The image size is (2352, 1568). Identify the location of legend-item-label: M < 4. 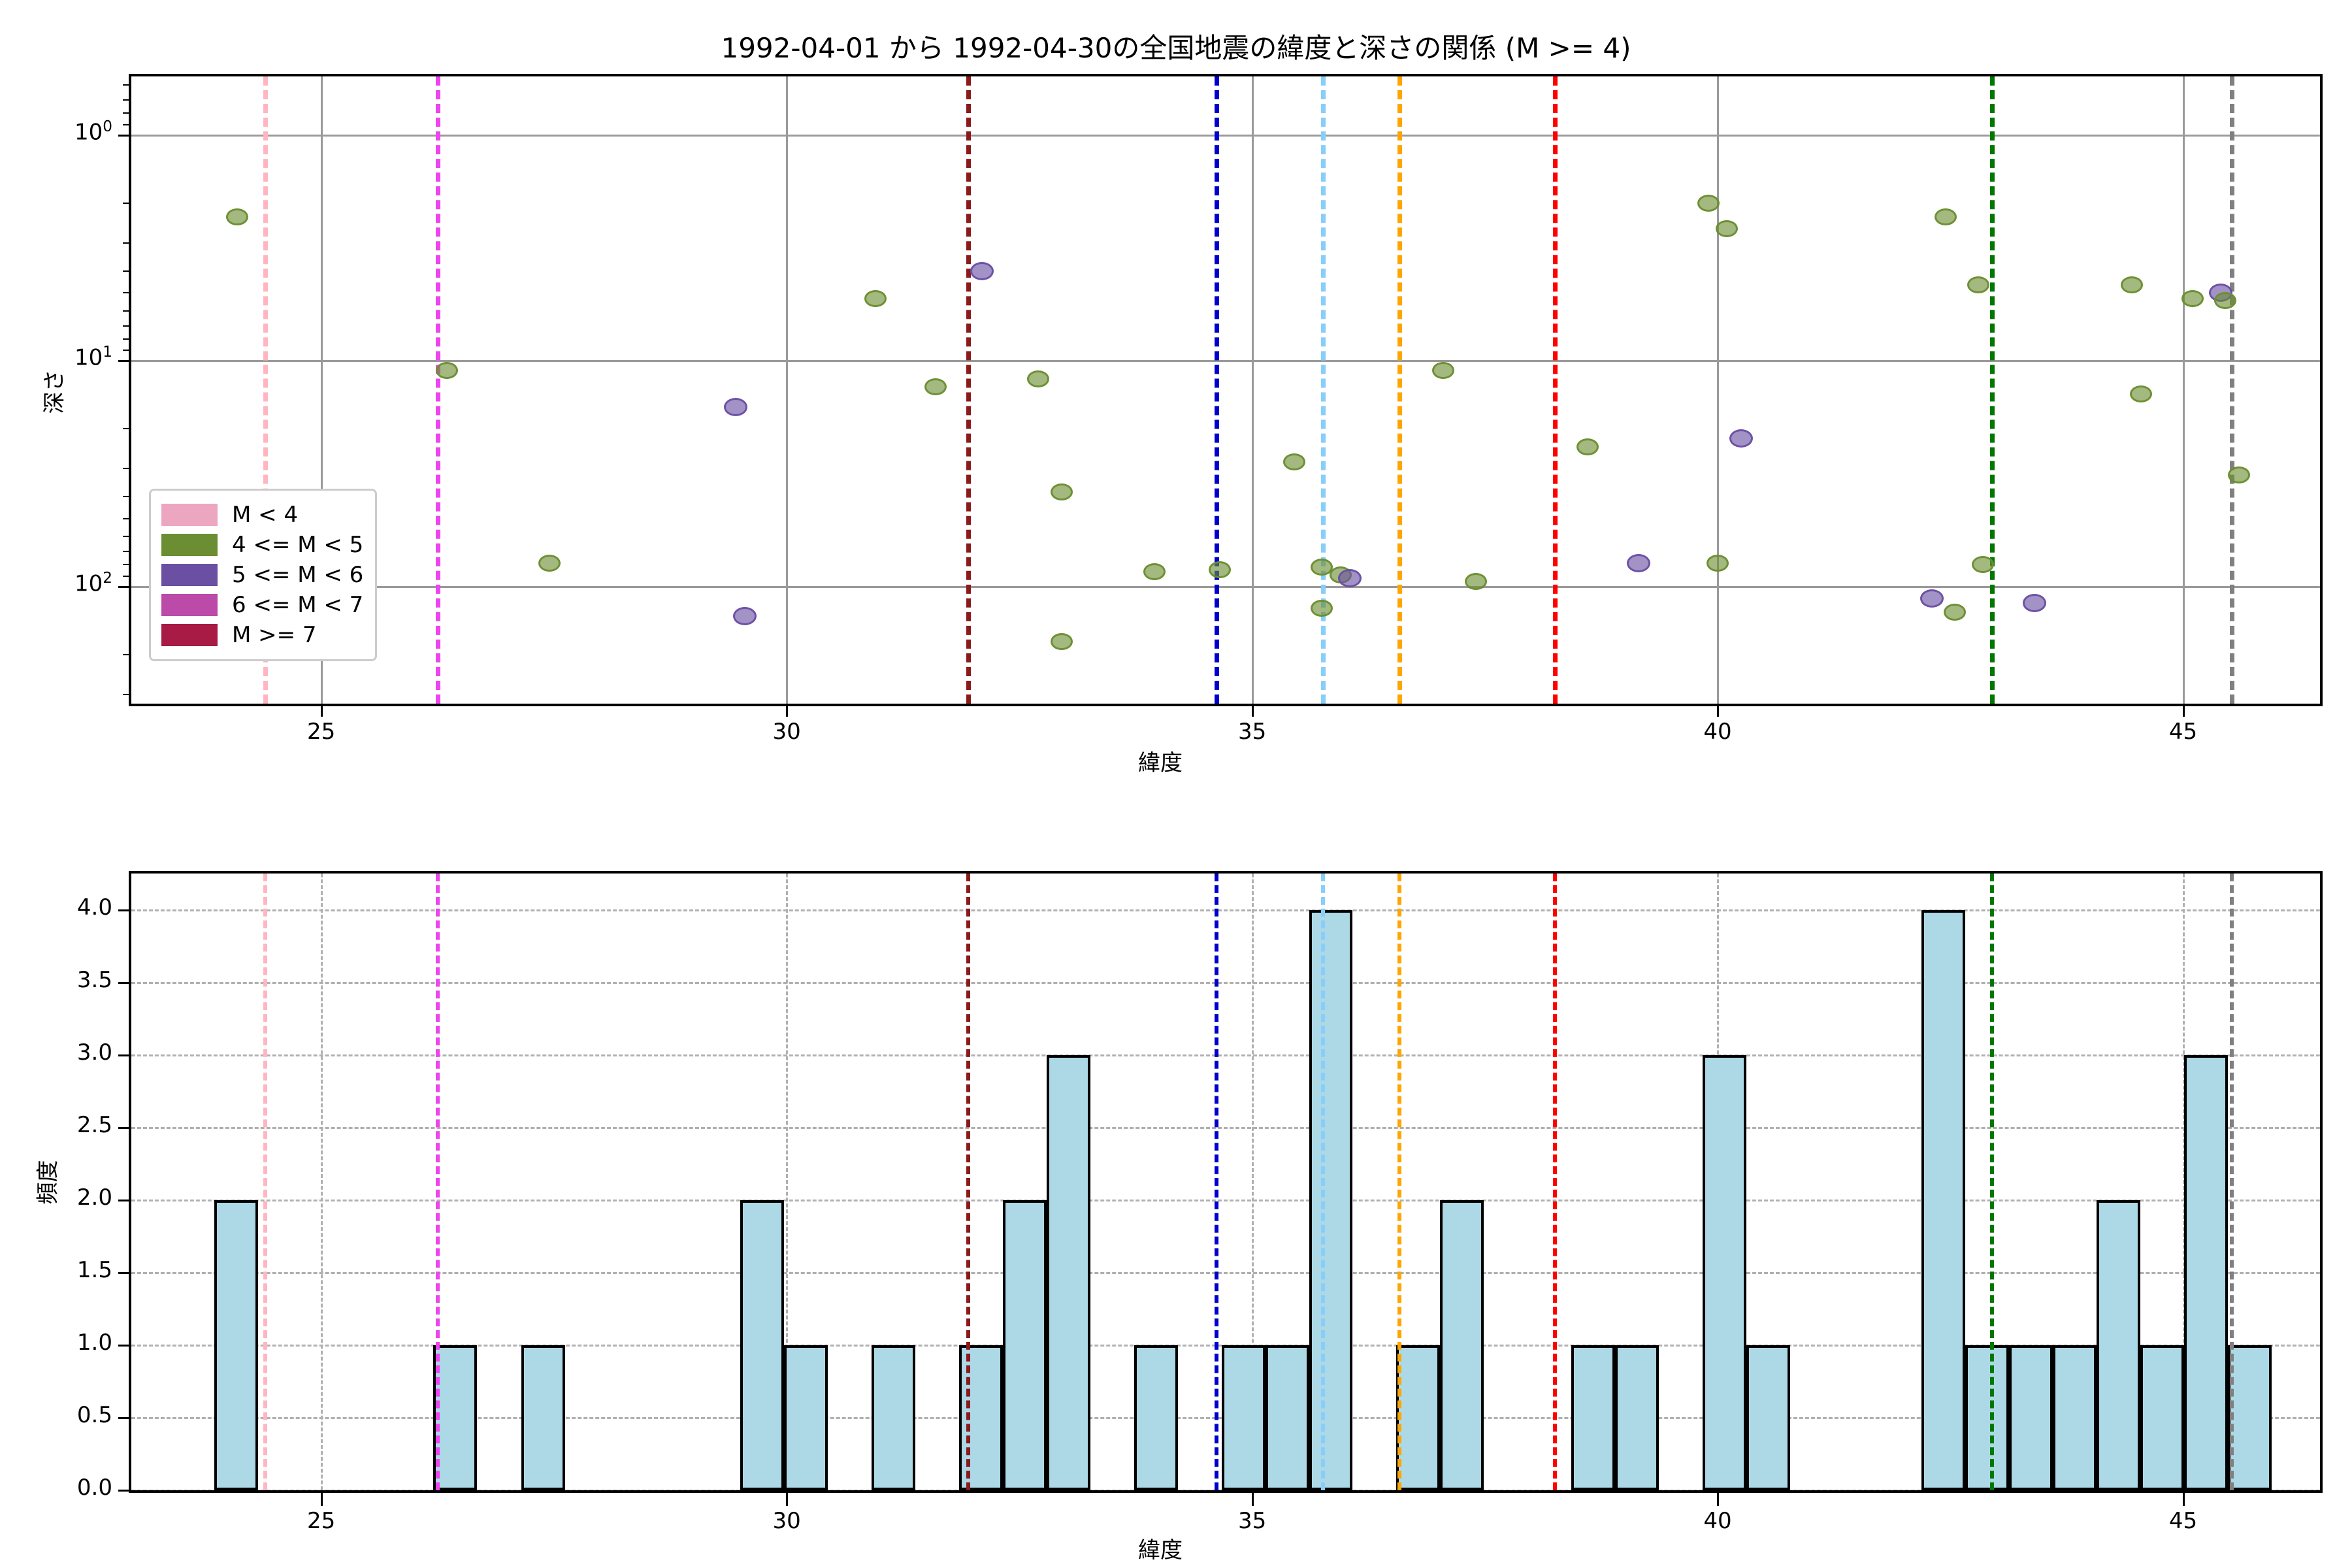
(265, 515).